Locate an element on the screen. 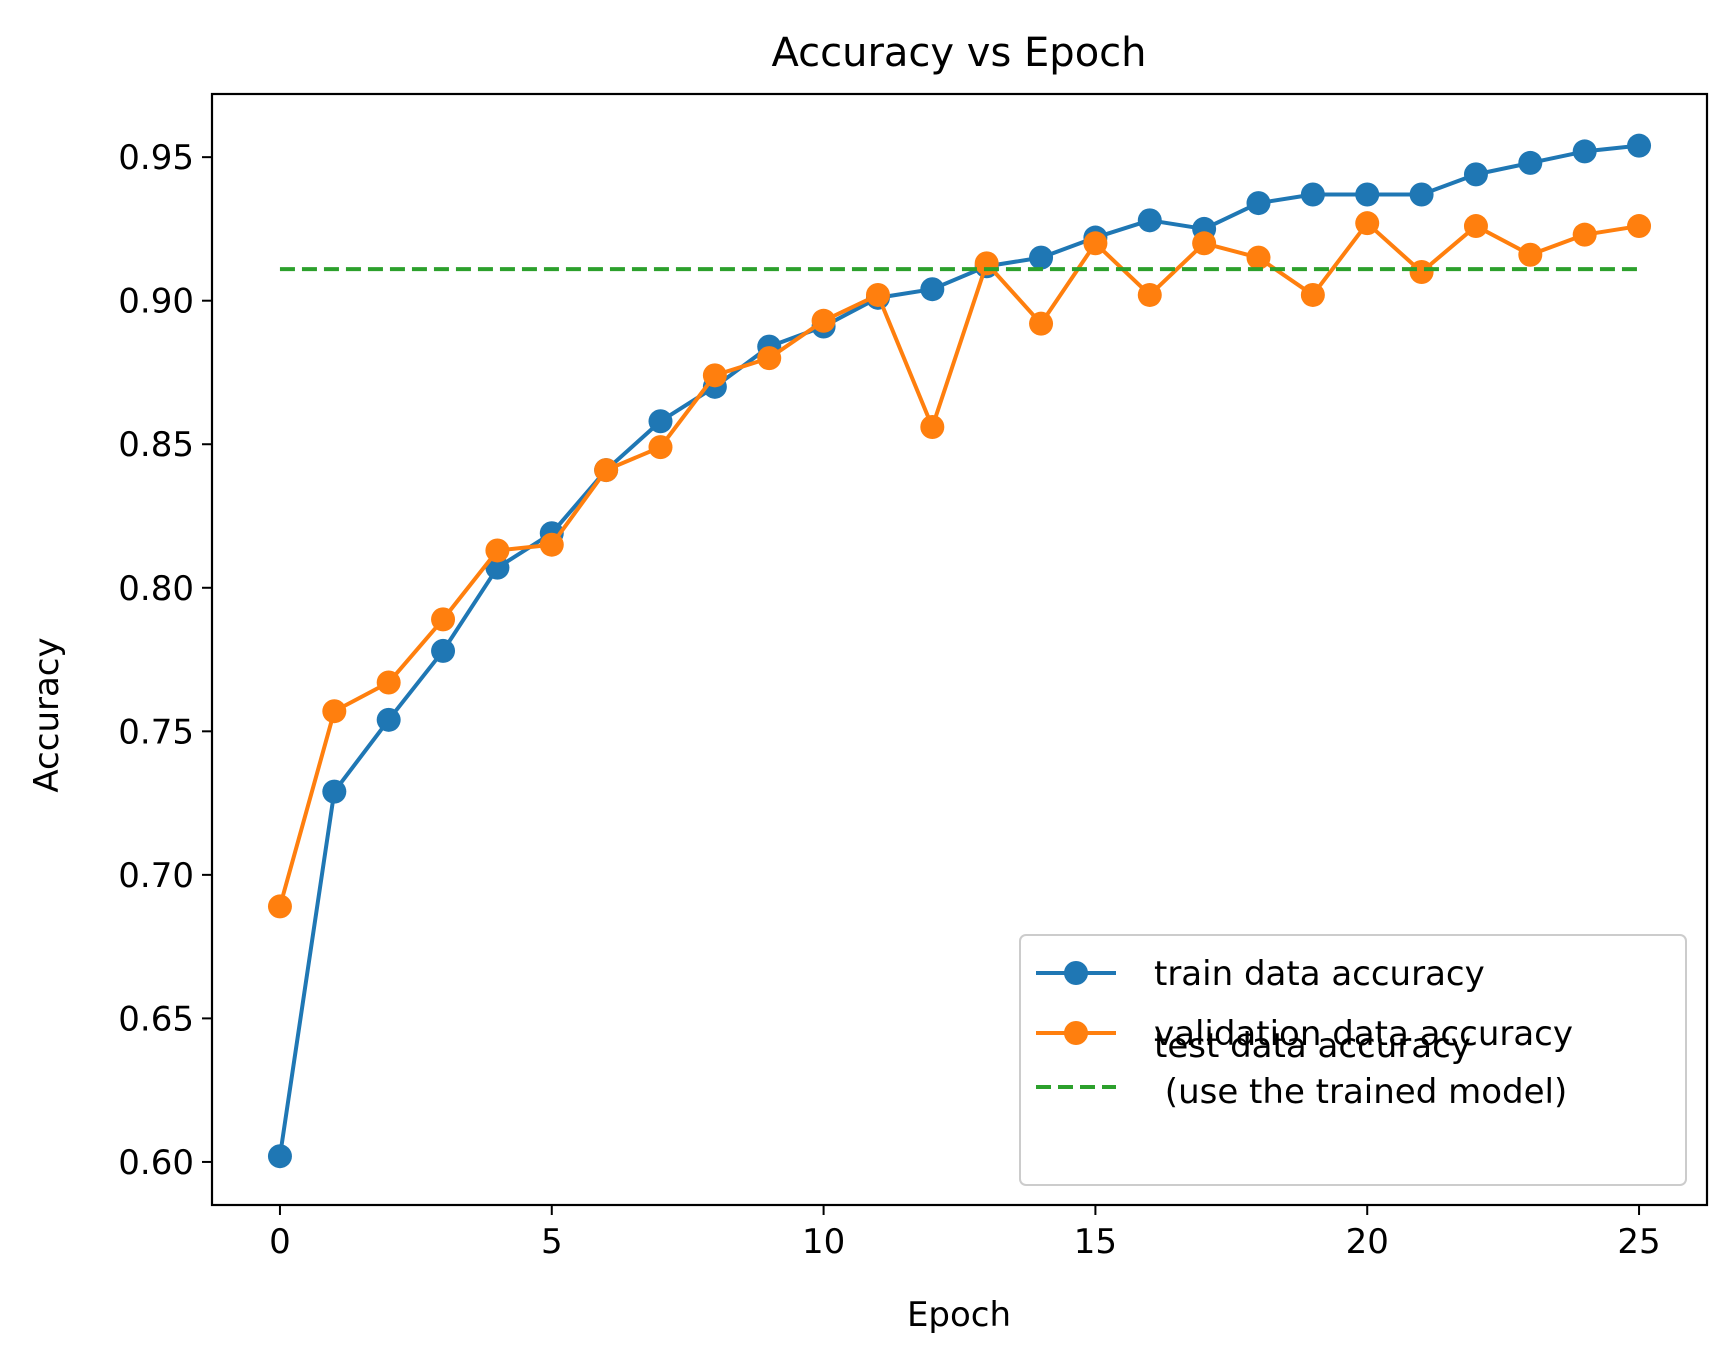 This screenshot has width=1728, height=1361. y-tick-label: 0.75 is located at coordinates (156, 732).